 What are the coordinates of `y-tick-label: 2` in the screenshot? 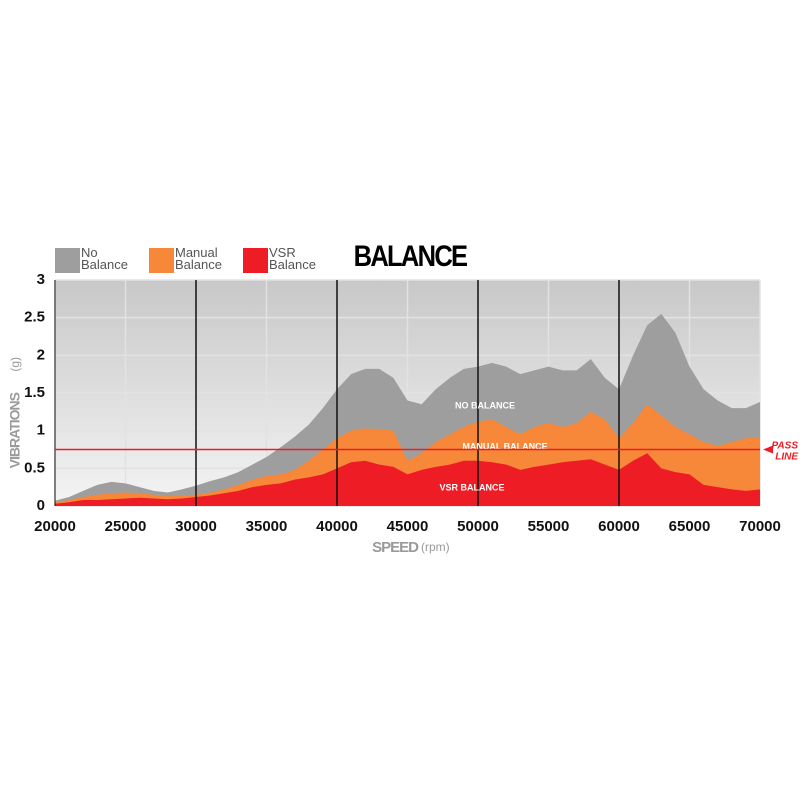 It's located at (41, 354).